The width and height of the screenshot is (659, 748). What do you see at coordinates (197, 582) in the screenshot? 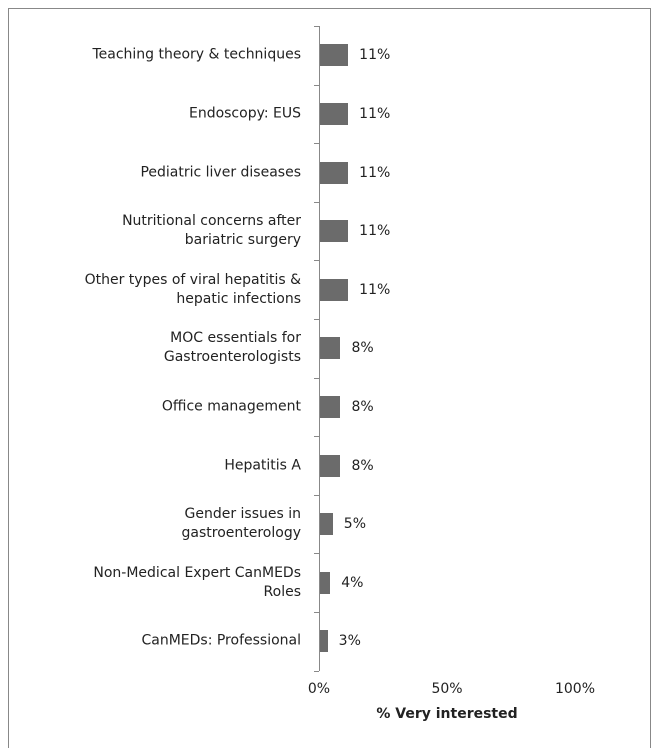
I see `category-label: Non-Medical Expert CanMEDs Roles` at bounding box center [197, 582].